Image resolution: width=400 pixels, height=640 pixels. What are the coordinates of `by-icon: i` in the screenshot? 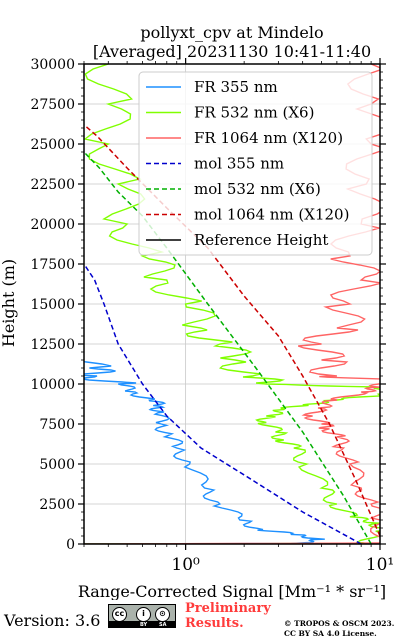 It's located at (143, 614).